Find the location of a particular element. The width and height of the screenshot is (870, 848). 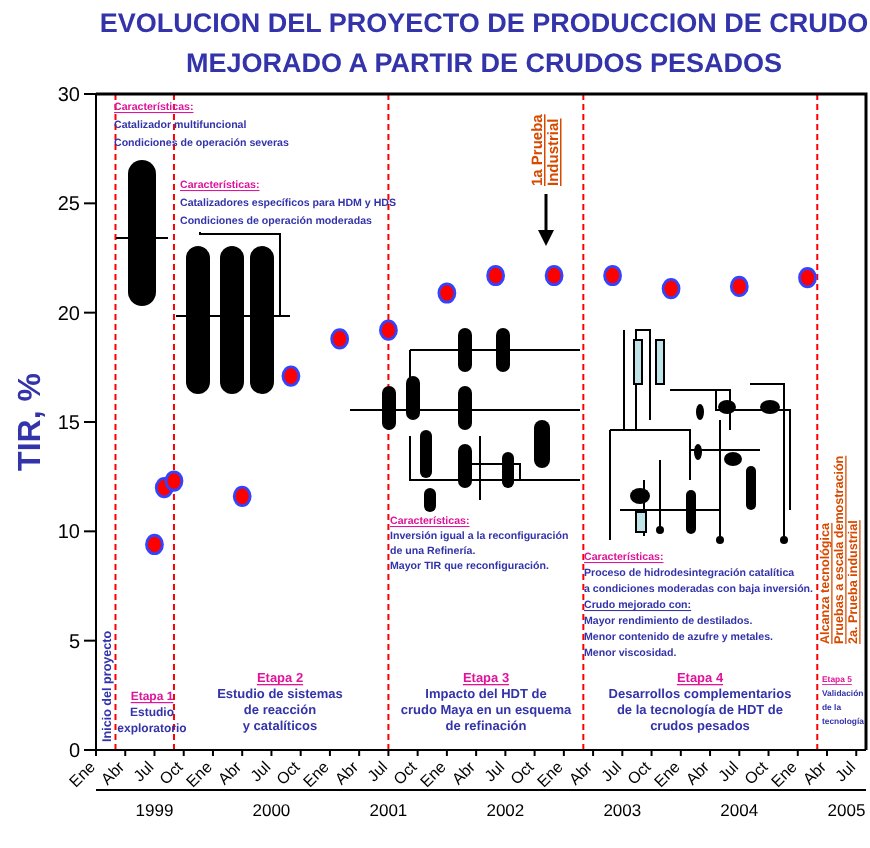

y-tick-label: 20 is located at coordinates (69, 314).